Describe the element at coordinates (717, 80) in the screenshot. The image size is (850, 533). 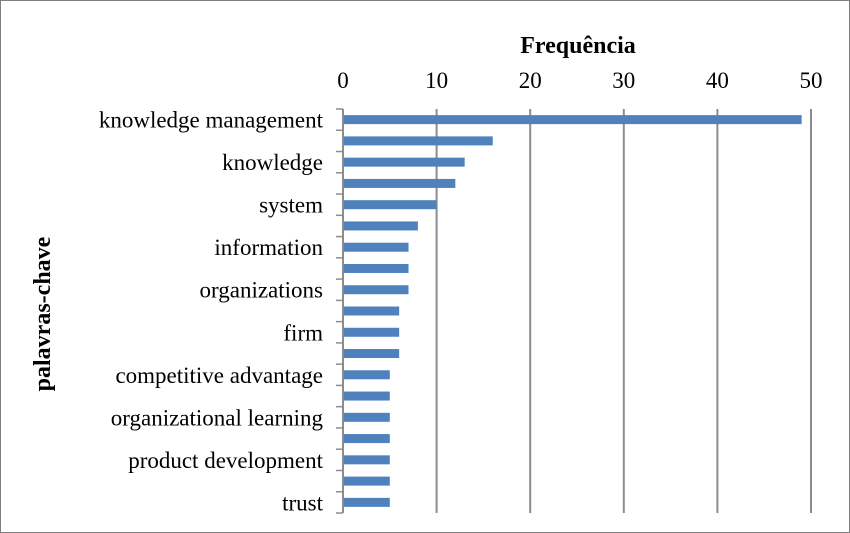
I see `x-tick-label: 40` at that location.